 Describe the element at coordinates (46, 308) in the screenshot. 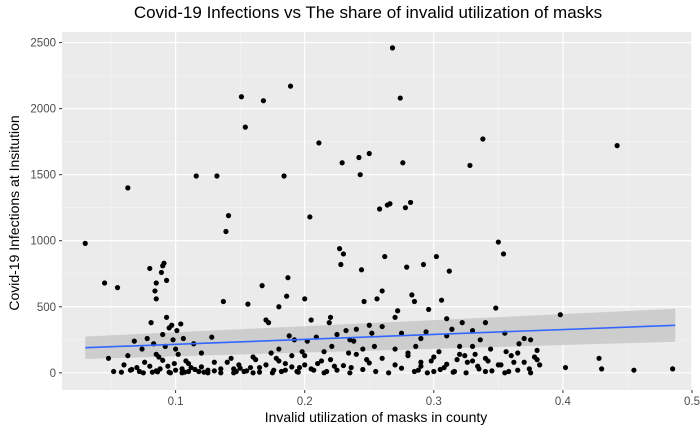

I see `y-tick-label: 500` at that location.